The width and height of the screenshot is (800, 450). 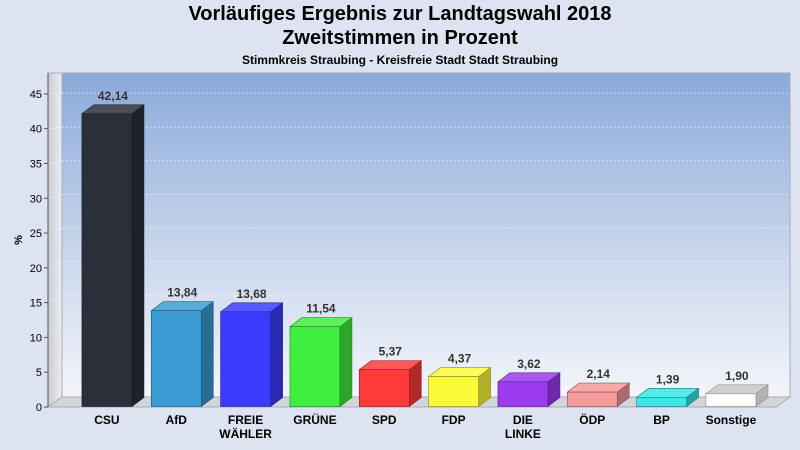 I want to click on y-tick-label: 15, so click(x=36, y=304).